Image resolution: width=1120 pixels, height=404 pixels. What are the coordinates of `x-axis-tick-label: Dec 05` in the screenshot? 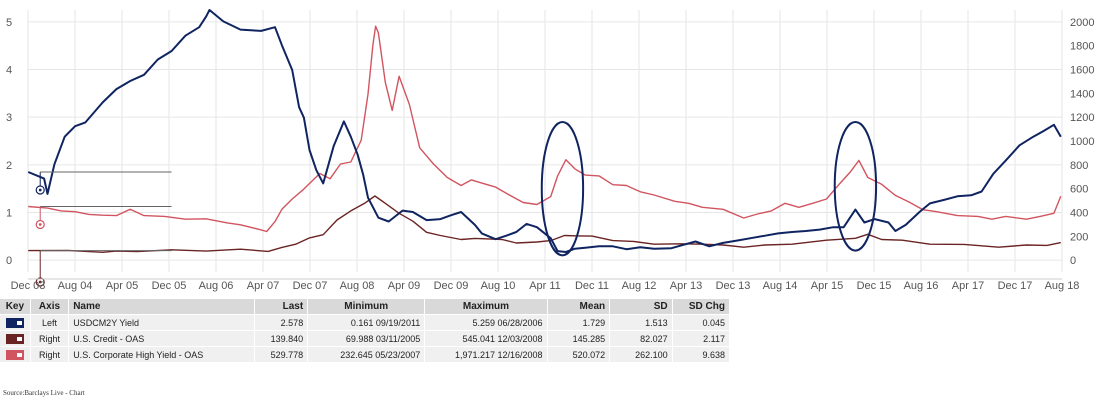 It's located at (169, 286).